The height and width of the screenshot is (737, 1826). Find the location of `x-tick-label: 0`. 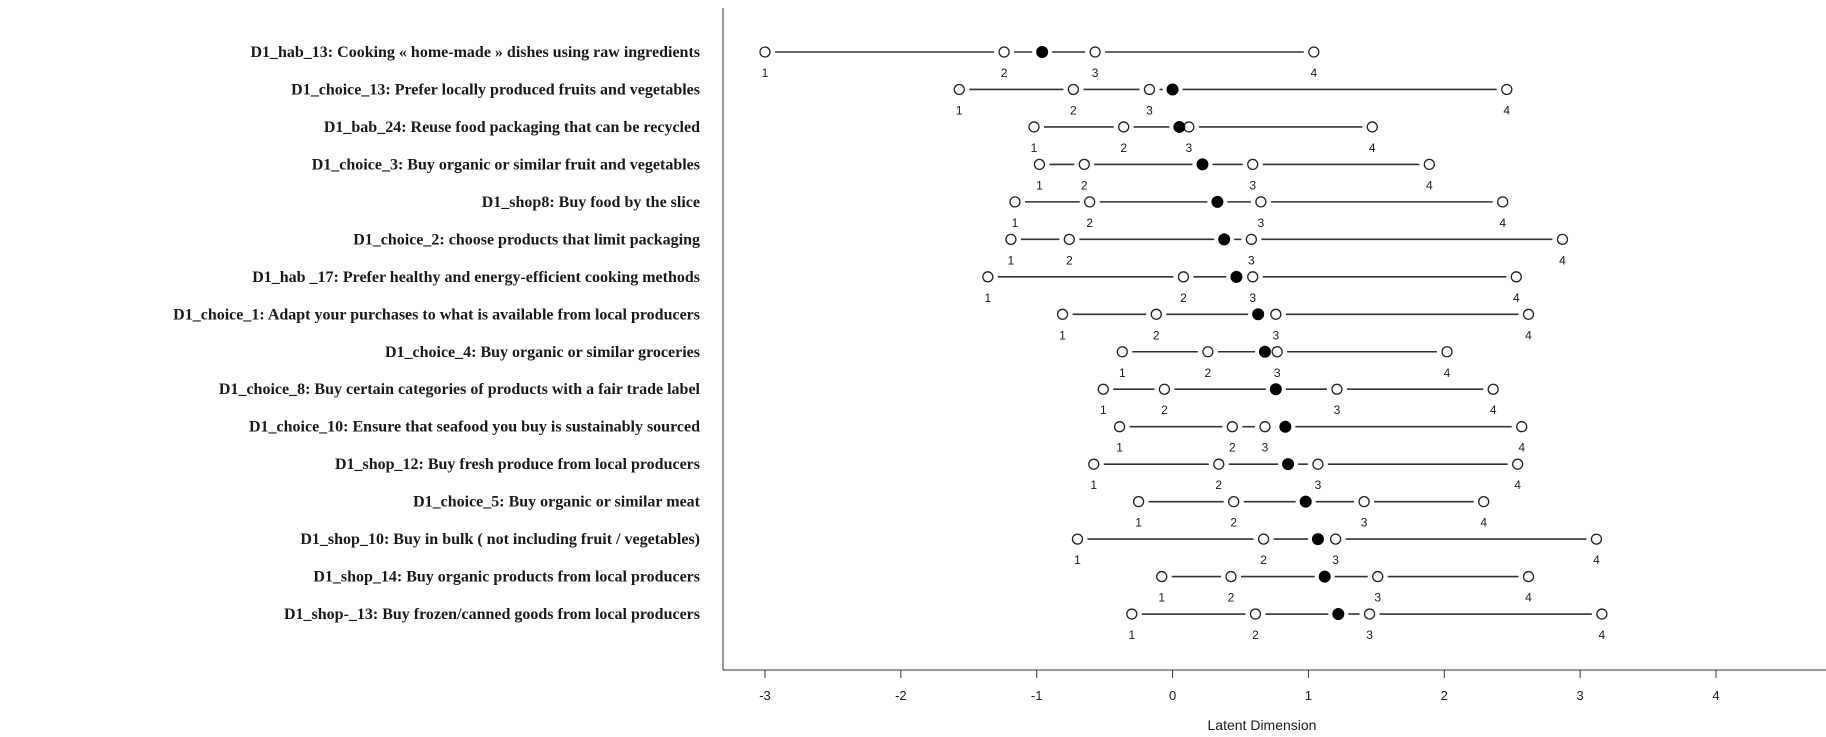

x-tick-label: 0 is located at coordinates (1172, 695).